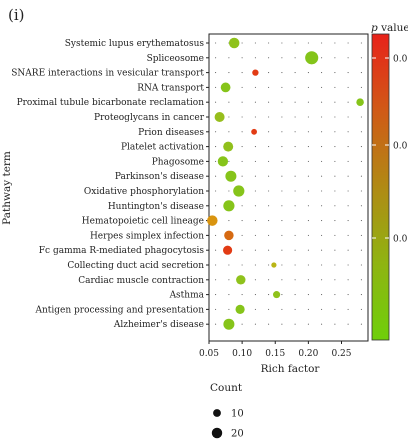  Describe the element at coordinates (390, 150) in the screenshot. I see `colorbar-ticks: 0.0 0.0 0.0` at that location.